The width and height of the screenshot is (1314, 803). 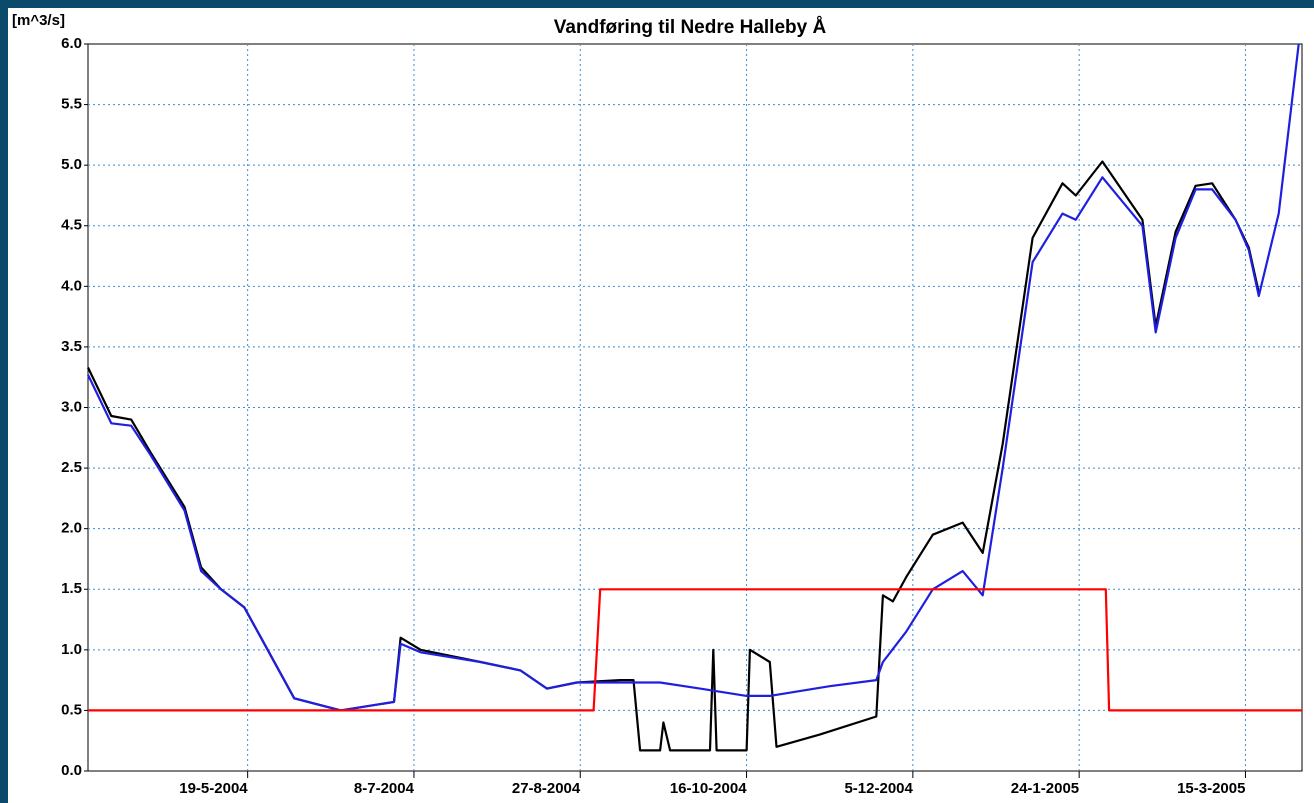 What do you see at coordinates (546, 788) in the screenshot?
I see `x-tick-label: 27-8-2004` at bounding box center [546, 788].